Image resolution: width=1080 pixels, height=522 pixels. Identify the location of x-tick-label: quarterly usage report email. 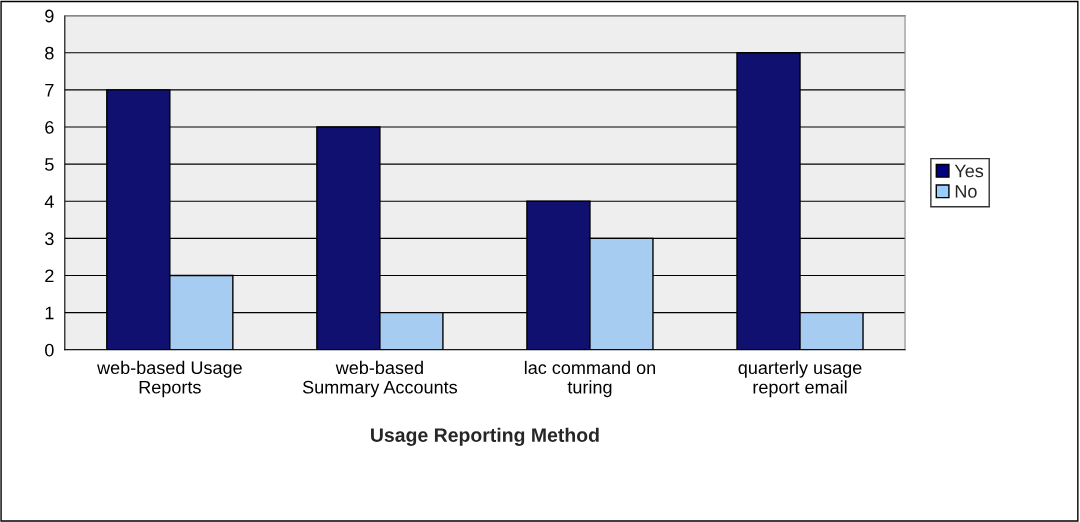
(800, 379).